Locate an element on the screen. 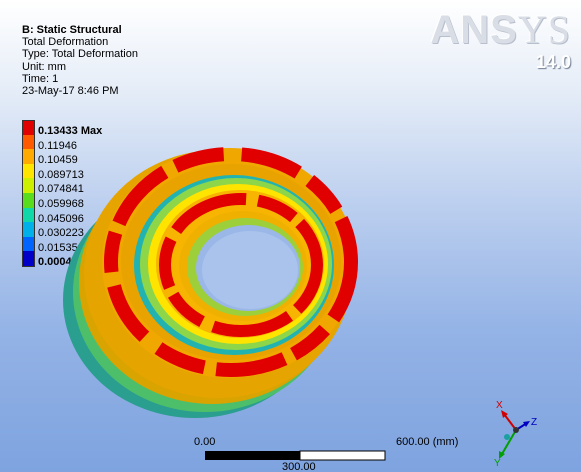 The width and height of the screenshot is (581, 472). legend-label: 0.089713 is located at coordinates (61, 174).